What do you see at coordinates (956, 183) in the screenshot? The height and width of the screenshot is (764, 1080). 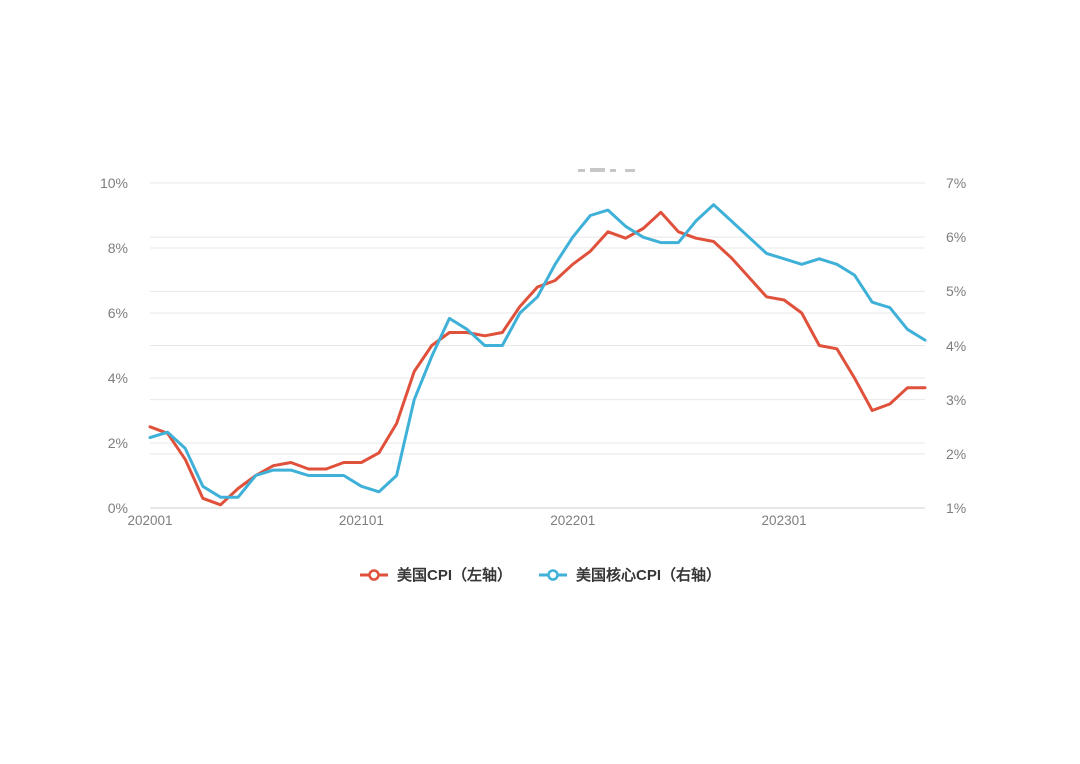 I see `right-axis-tick: 7%` at bounding box center [956, 183].